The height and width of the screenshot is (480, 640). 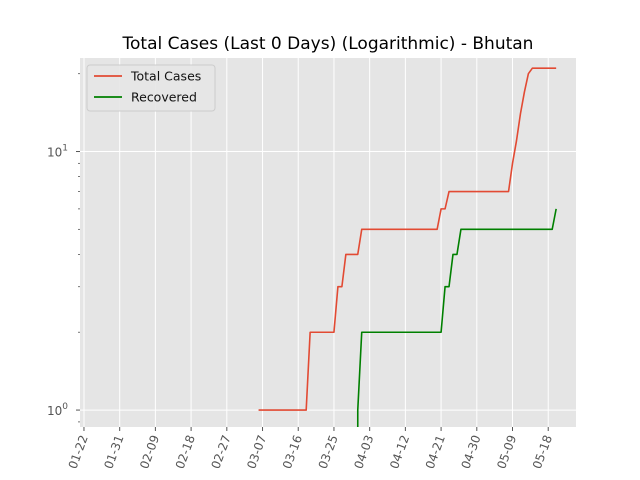 What do you see at coordinates (65, 407) in the screenshot?
I see `y-tick-exponent: 0` at bounding box center [65, 407].